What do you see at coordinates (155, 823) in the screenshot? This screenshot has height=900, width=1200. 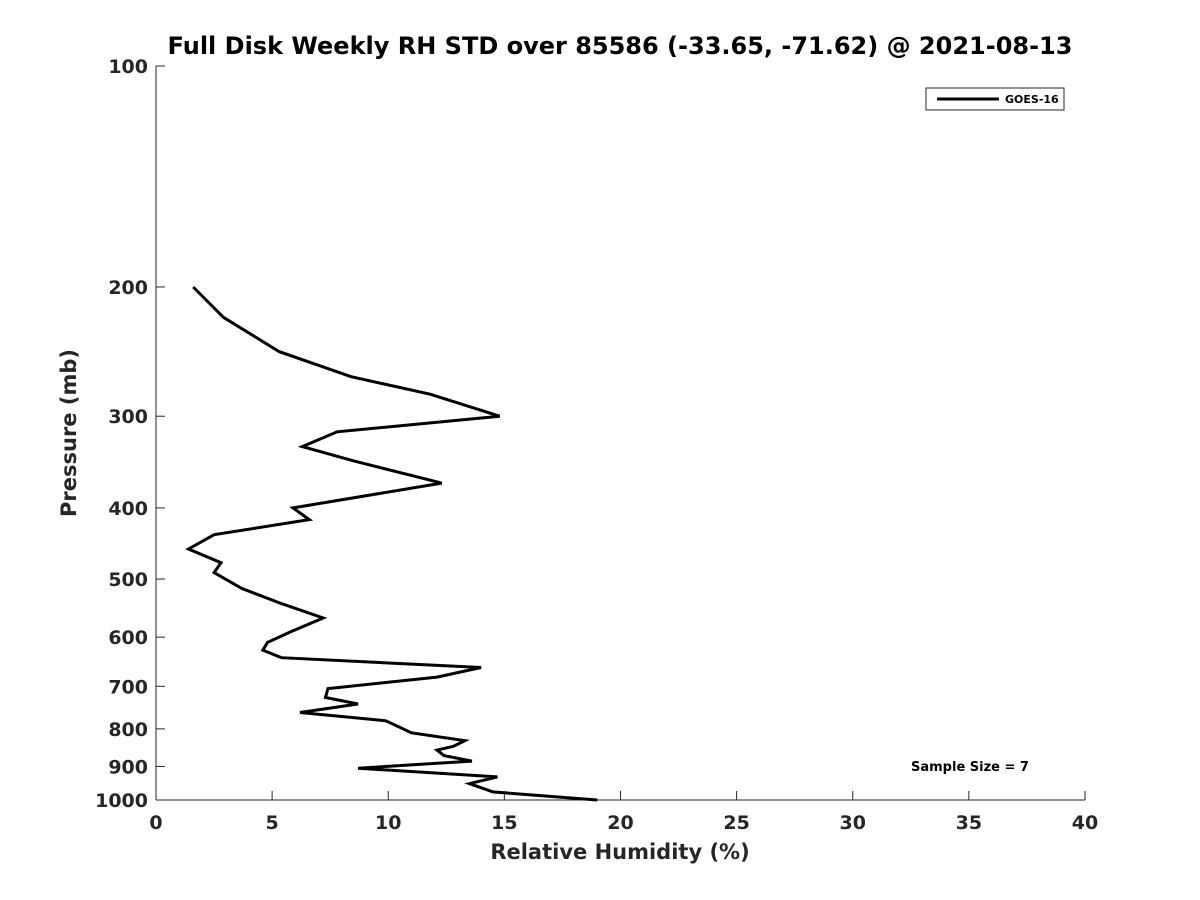 I see `x-tick-label-0: 0` at bounding box center [155, 823].